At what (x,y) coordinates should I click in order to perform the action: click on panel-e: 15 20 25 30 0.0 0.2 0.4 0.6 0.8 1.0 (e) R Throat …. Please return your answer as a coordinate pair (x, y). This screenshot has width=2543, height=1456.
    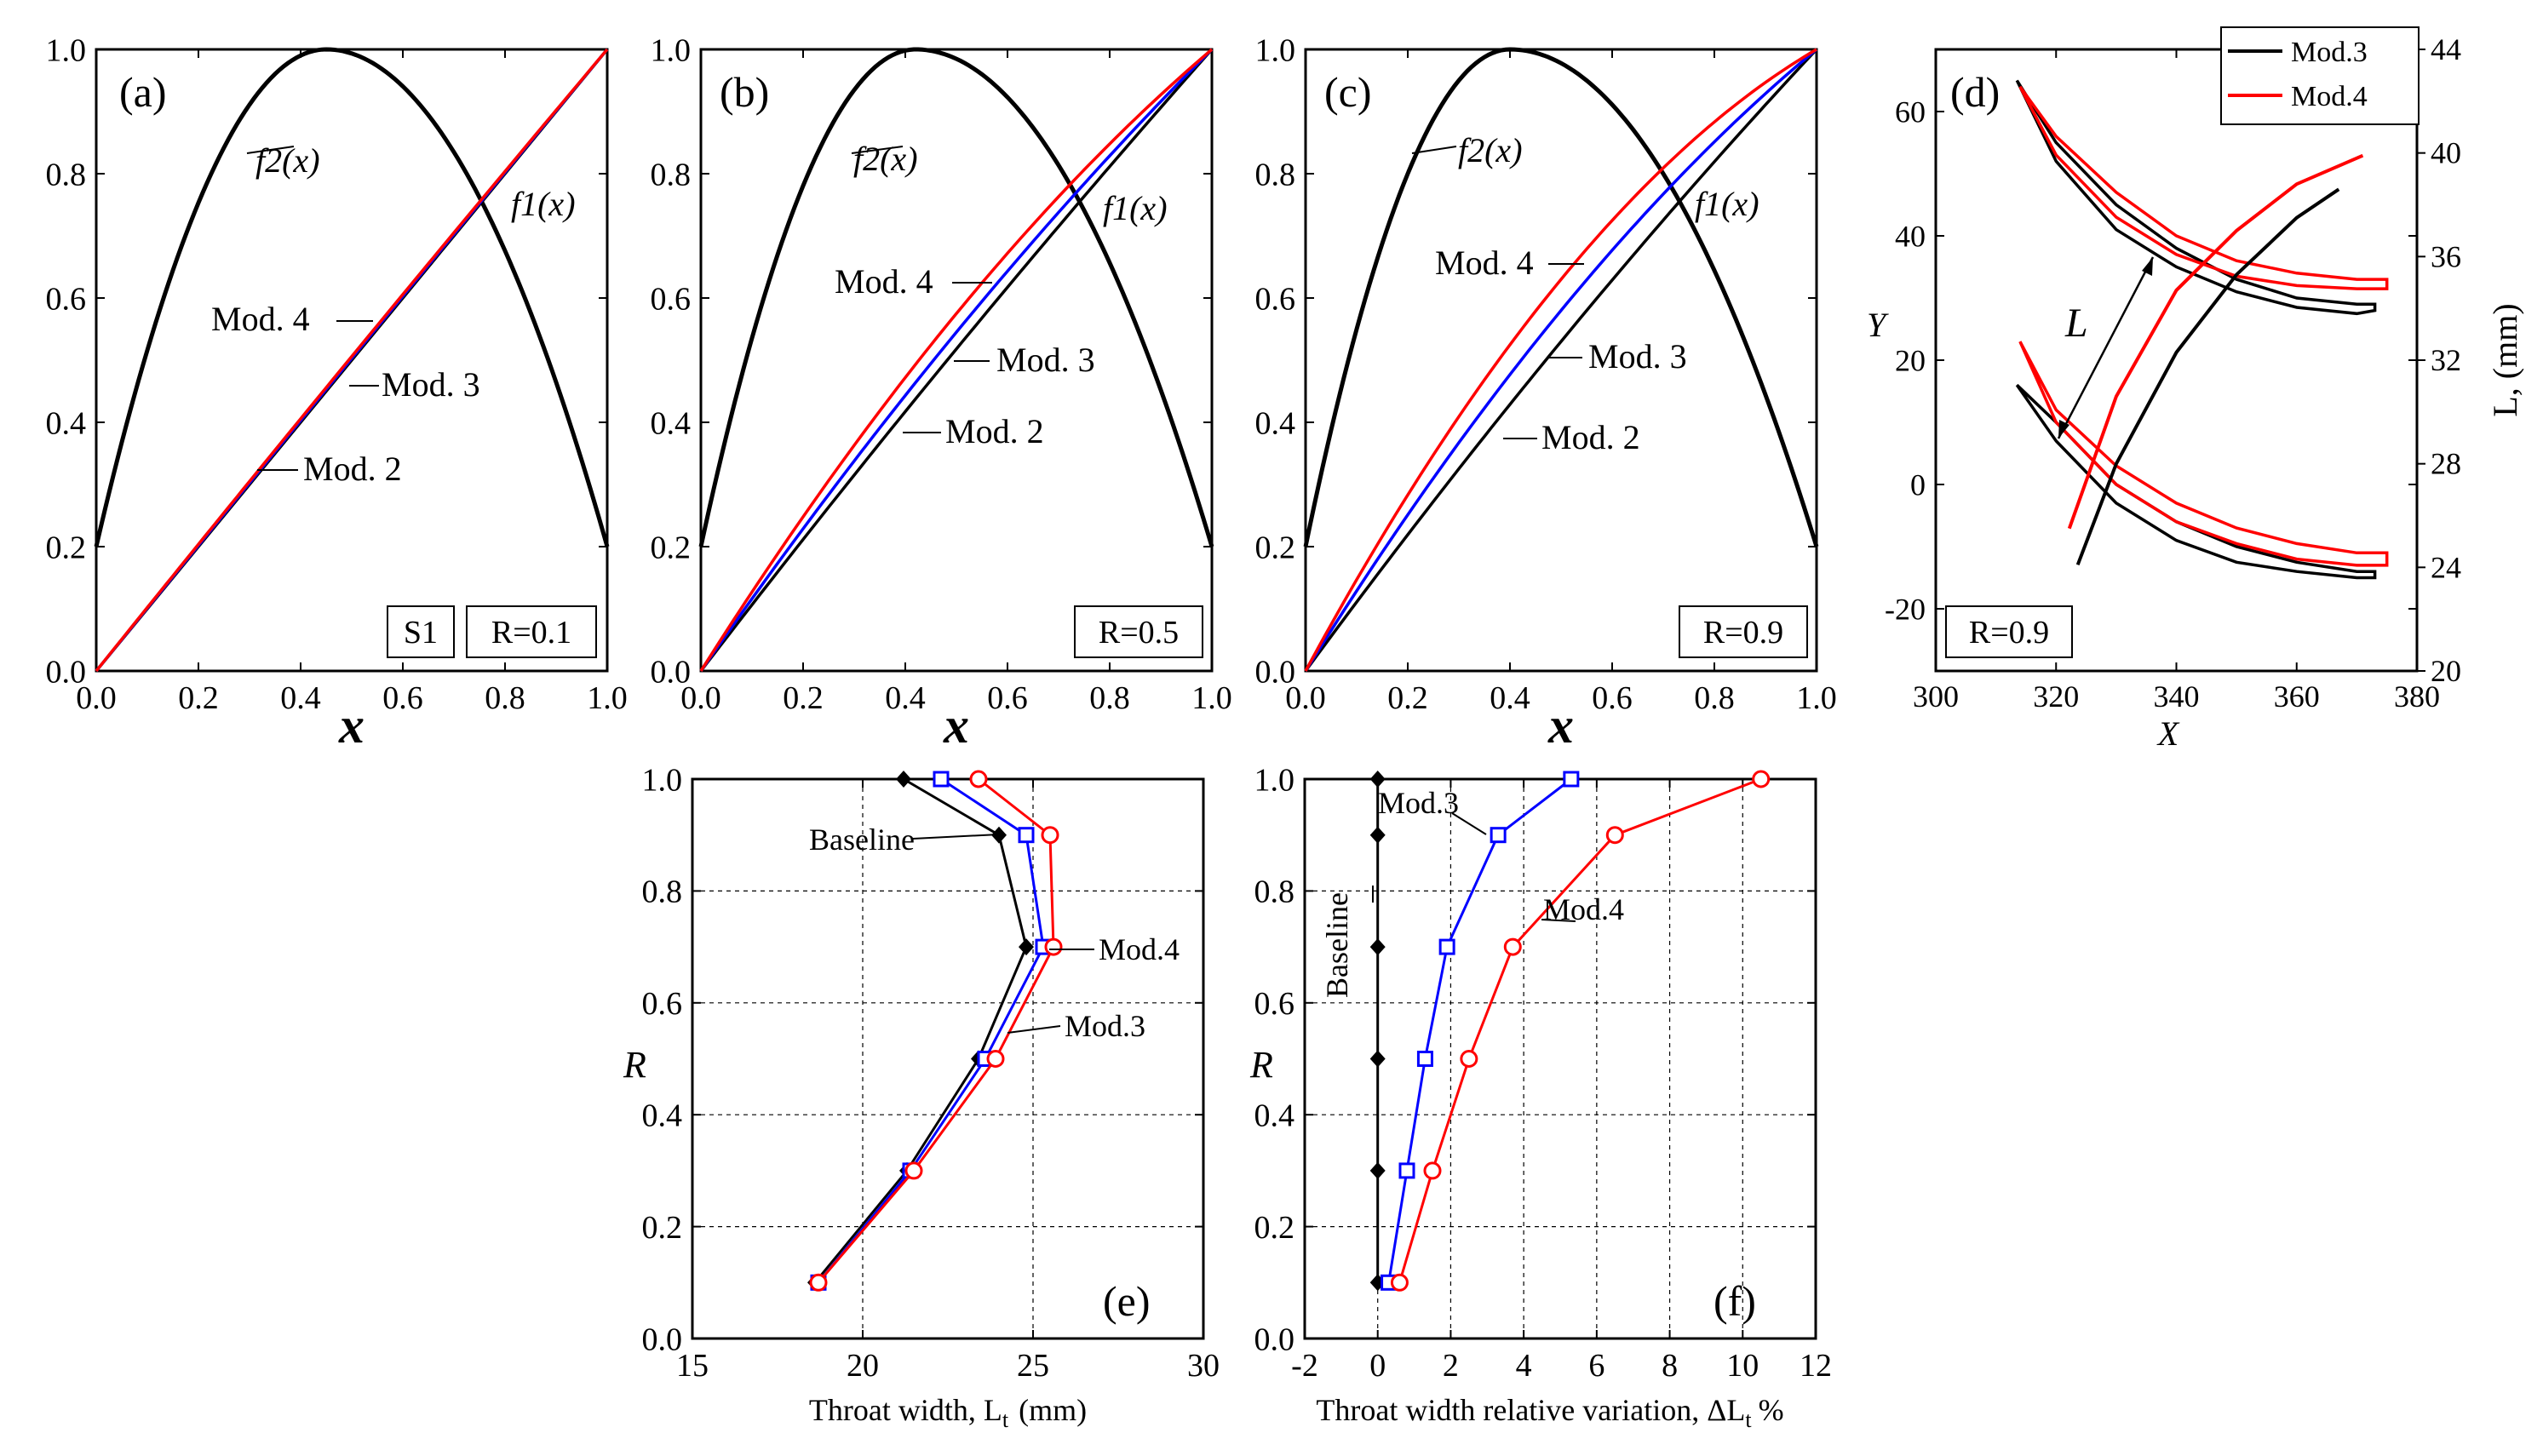
    Looking at the image, I should click on (921, 1097).